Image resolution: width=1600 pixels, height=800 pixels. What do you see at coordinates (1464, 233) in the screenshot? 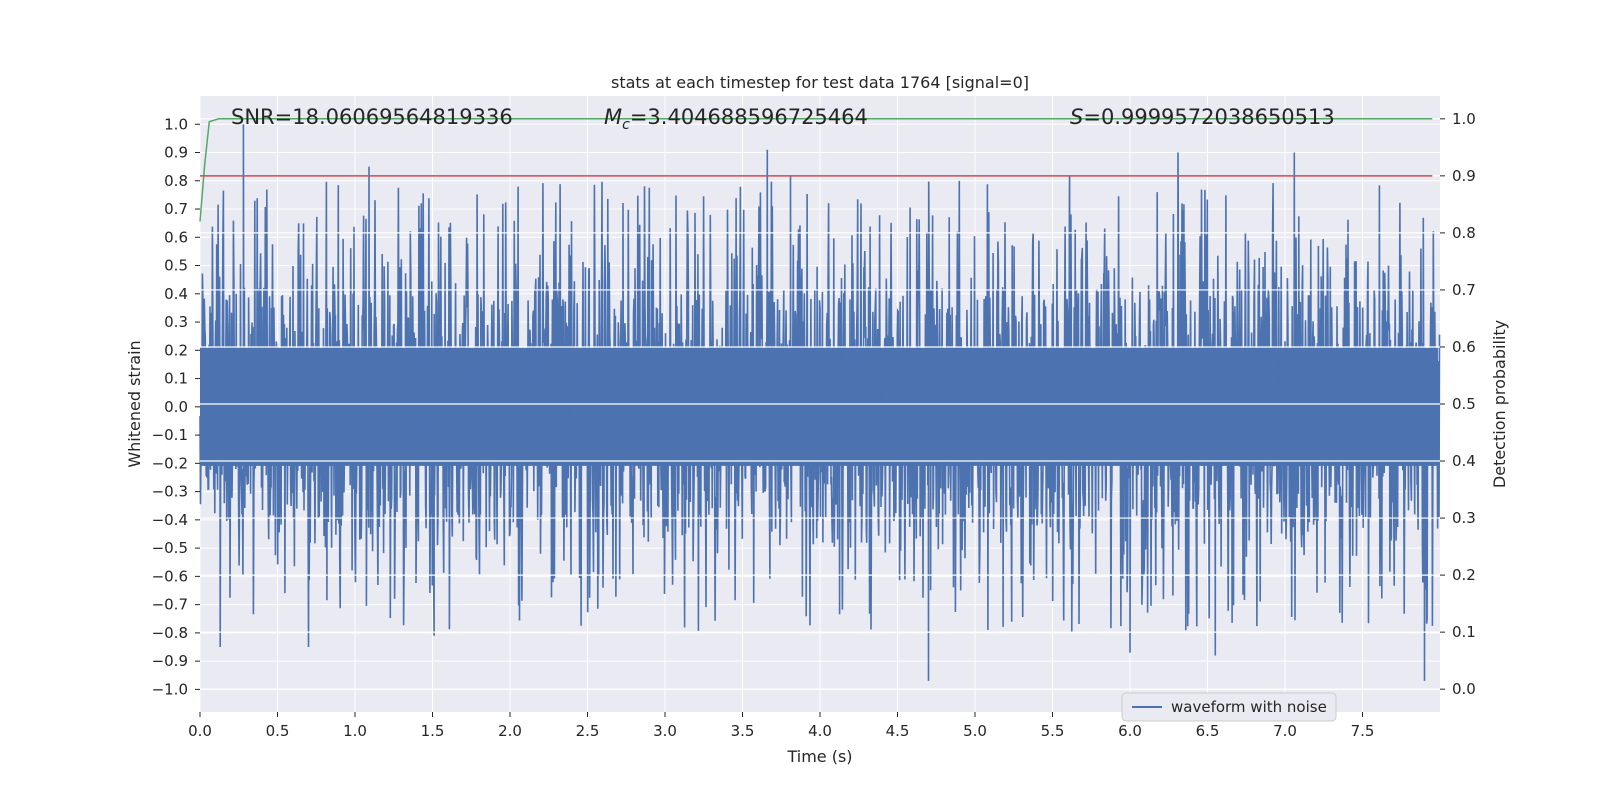
I see `y-right-tick-label: 0.8` at bounding box center [1464, 233].